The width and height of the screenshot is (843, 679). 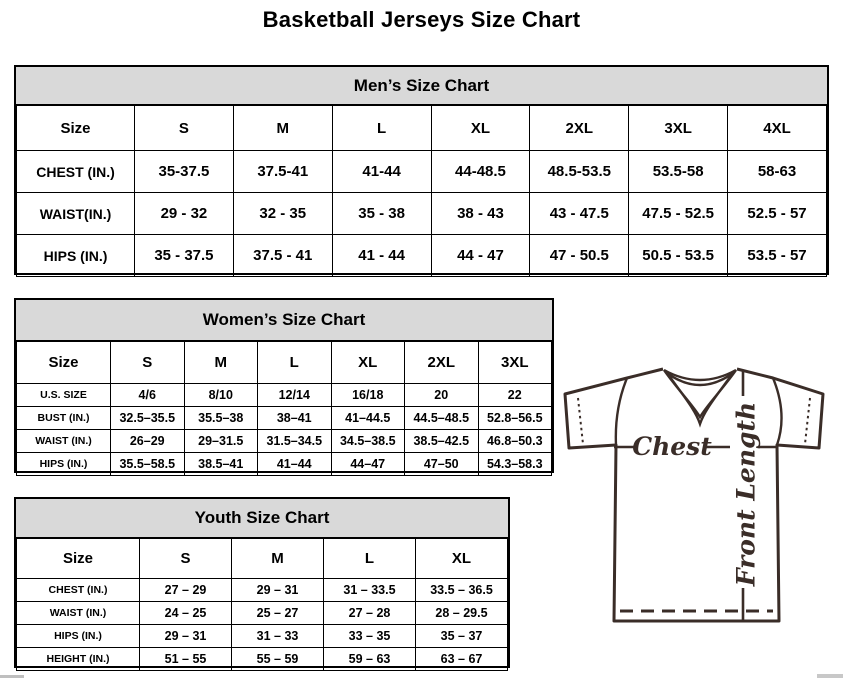 I want to click on size-value-cell: 58-63, so click(x=777, y=171).